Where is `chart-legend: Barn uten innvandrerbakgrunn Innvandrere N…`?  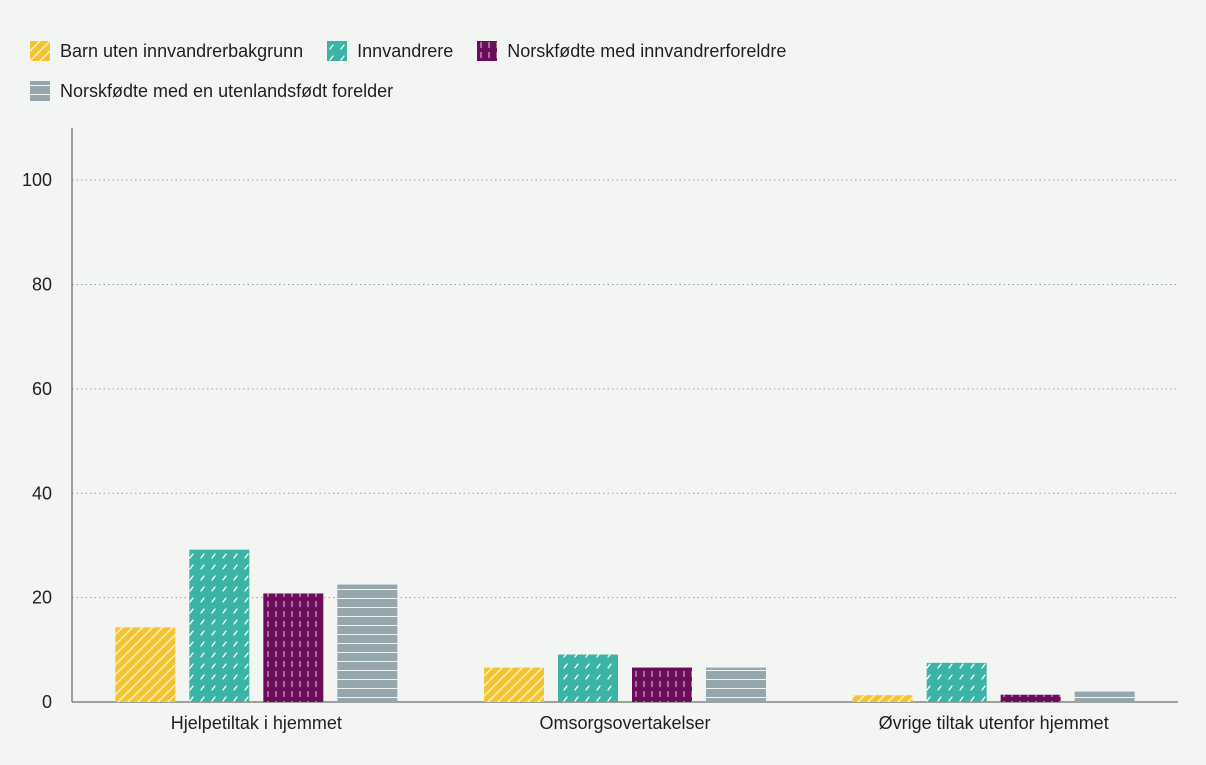
chart-legend: Barn uten innvandrerbakgrunn Innvandrere N… is located at coordinates (580, 71).